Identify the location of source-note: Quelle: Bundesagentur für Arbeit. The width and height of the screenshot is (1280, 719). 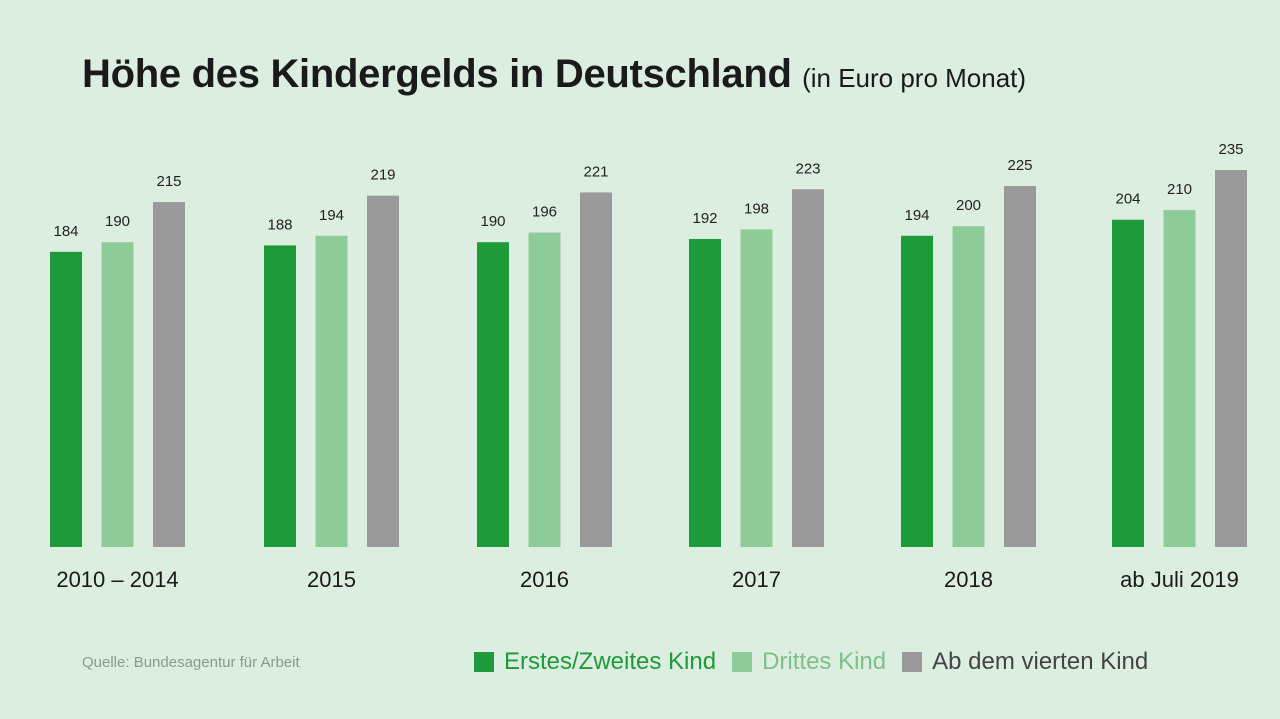
(191, 662).